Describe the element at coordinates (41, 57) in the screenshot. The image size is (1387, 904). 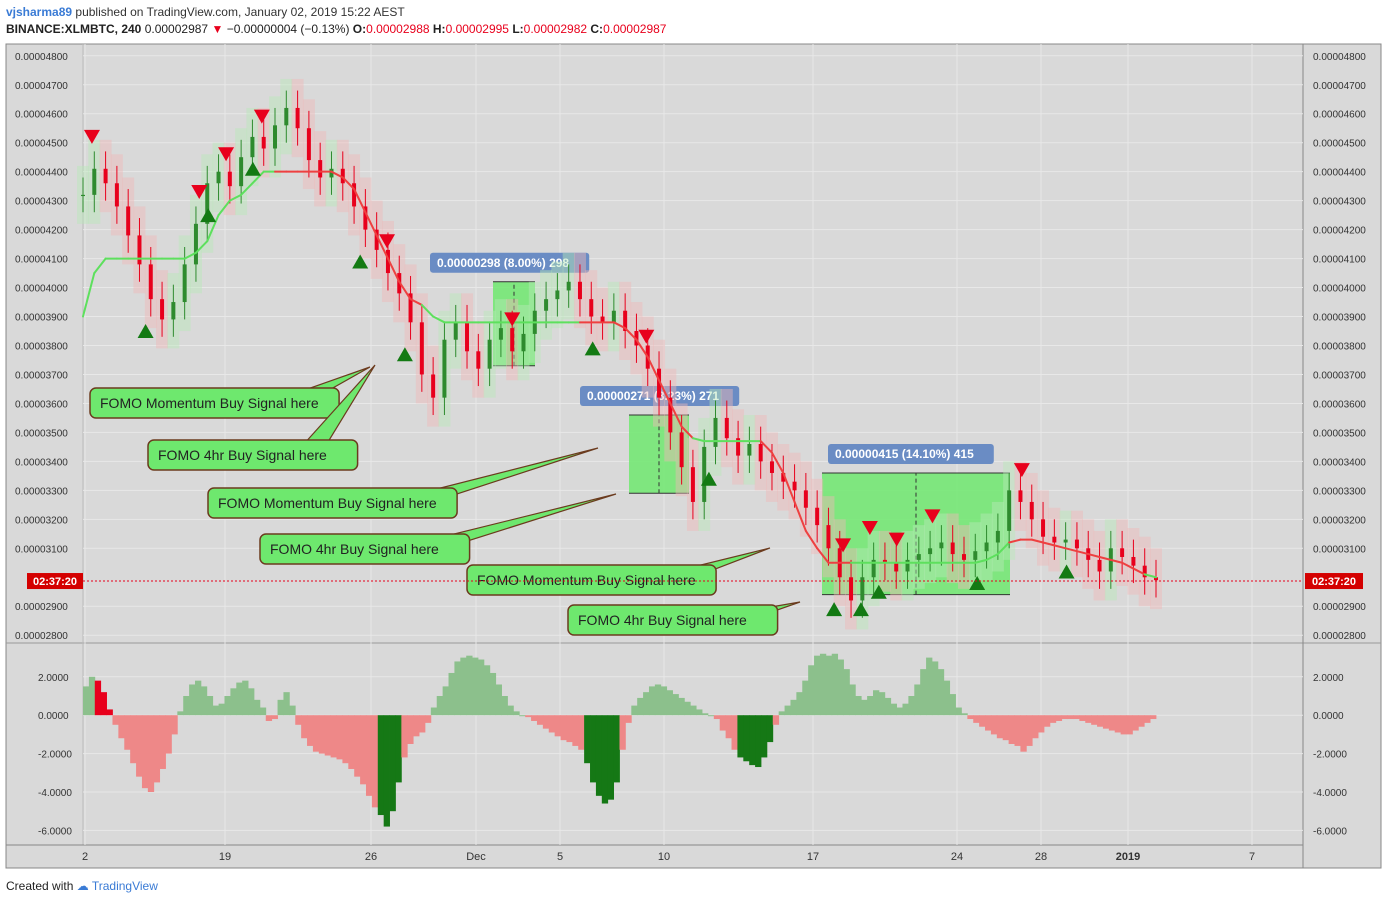
I see `left-y-tick-label: 0.00004800` at that location.